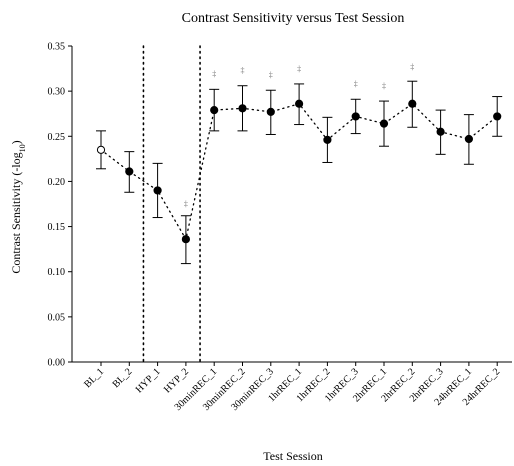 The image size is (514, 466). Describe the element at coordinates (57, 92) in the screenshot. I see `y-tick-label: 0.30` at that location.